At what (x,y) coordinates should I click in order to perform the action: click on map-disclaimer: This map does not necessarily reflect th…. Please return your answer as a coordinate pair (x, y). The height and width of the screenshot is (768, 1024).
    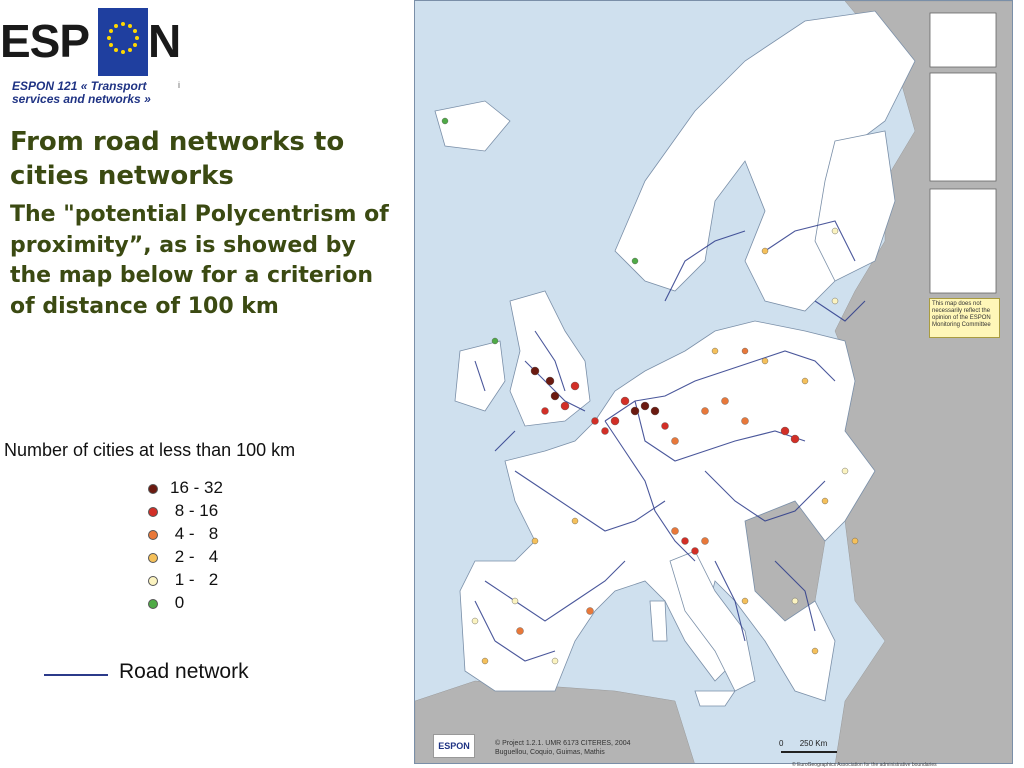
    Looking at the image, I should click on (964, 318).